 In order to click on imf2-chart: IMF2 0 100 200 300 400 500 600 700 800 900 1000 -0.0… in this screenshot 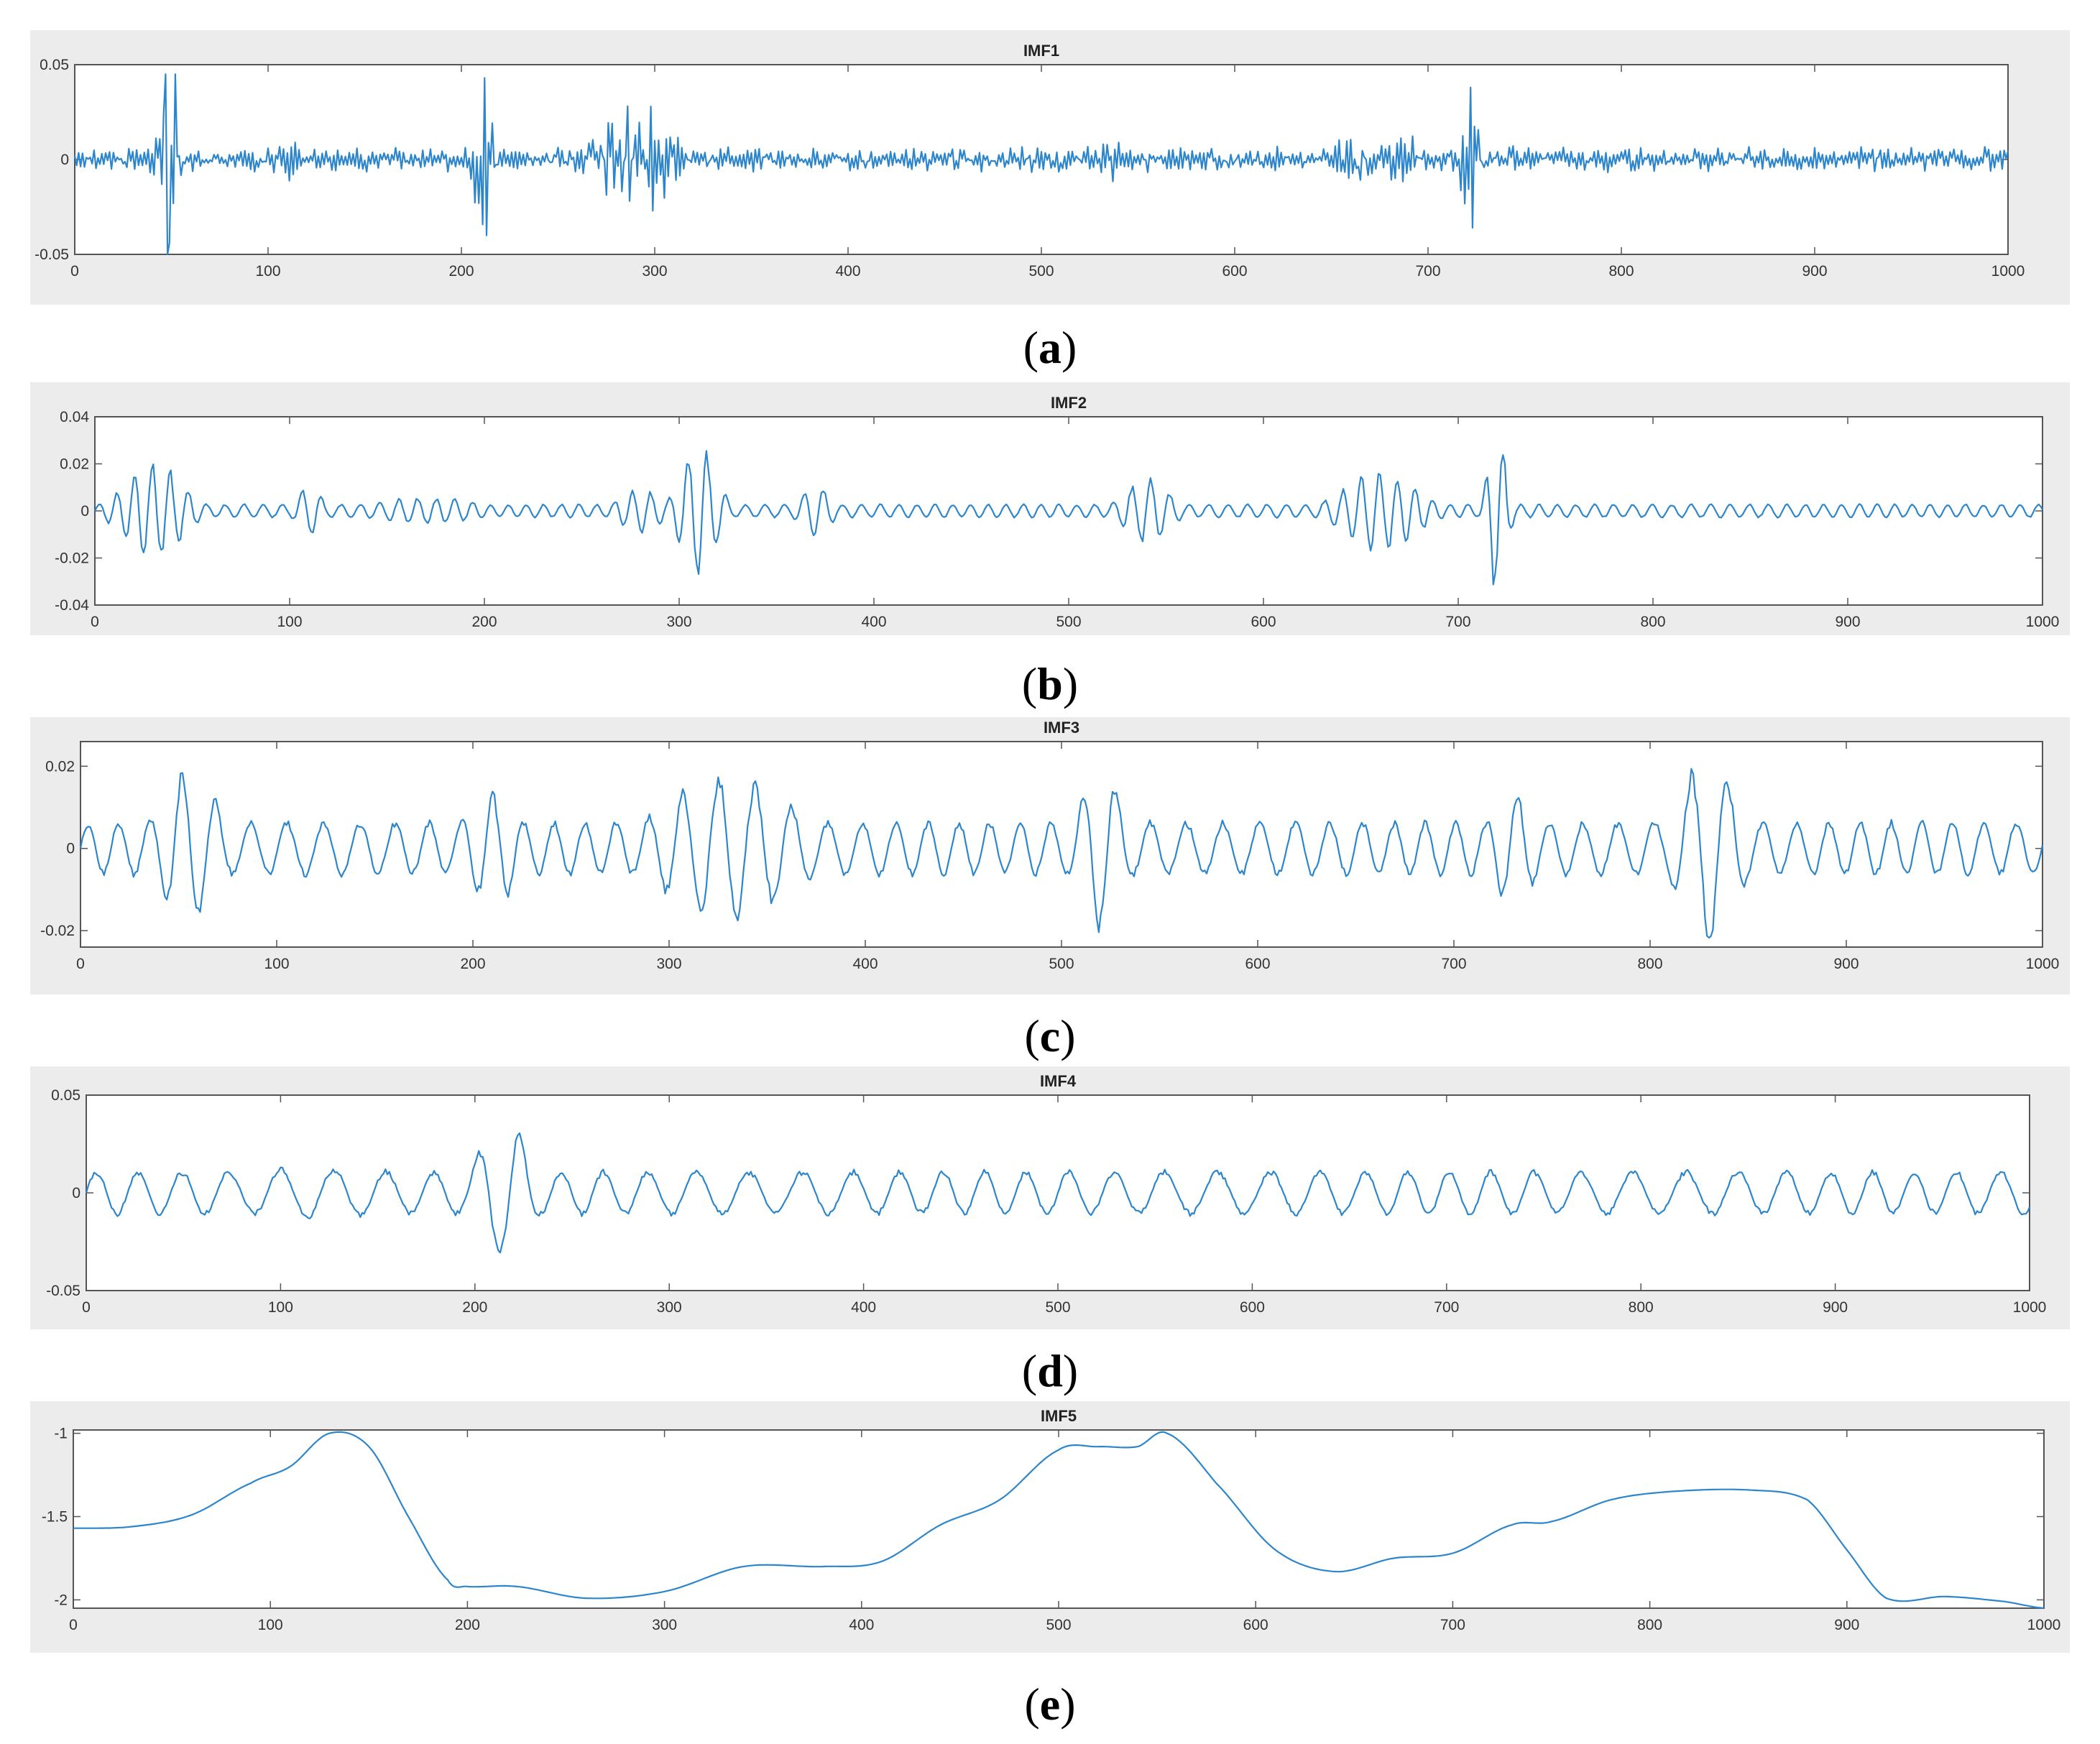, I will do `click(1057, 512)`.